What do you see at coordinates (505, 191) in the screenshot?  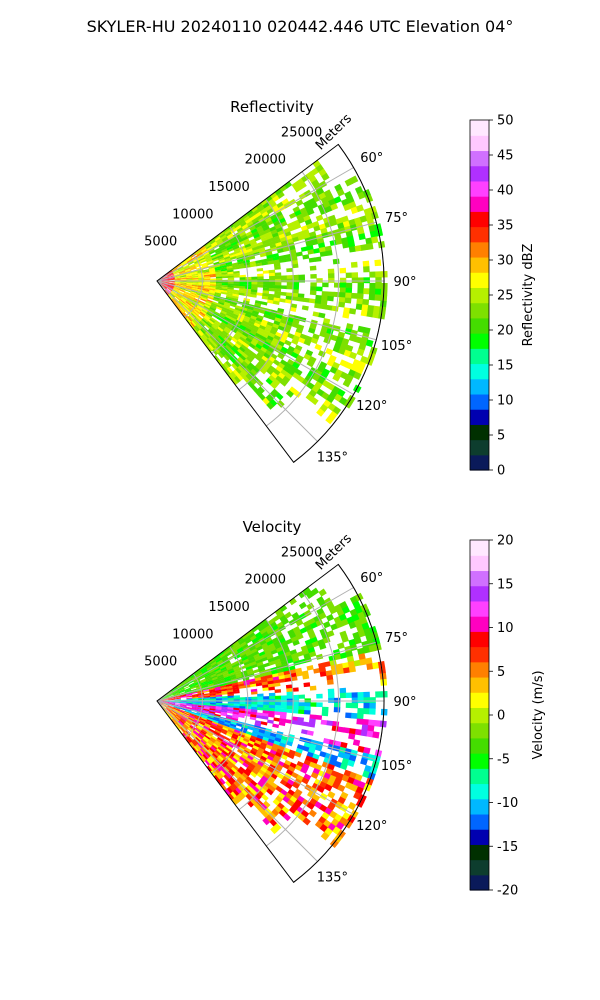 I see `colorbar-tick-label: 40` at bounding box center [505, 191].